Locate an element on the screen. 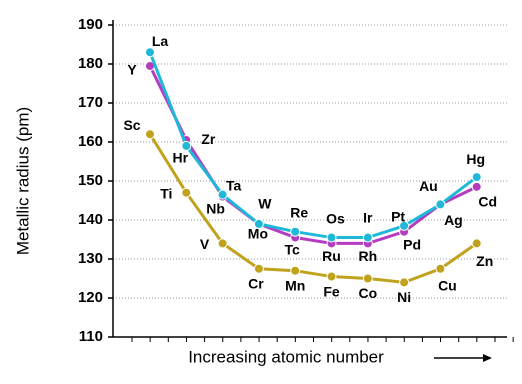 The image size is (522, 384). point-label: Ag is located at coordinates (453, 220).